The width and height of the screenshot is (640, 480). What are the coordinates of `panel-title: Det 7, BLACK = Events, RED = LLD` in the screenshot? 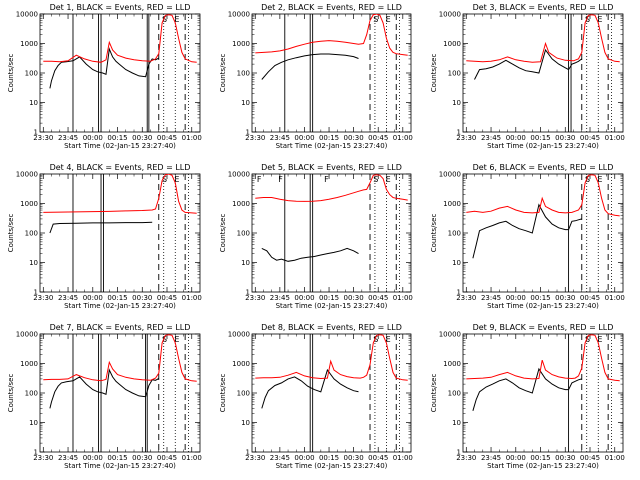 It's located at (120, 327).